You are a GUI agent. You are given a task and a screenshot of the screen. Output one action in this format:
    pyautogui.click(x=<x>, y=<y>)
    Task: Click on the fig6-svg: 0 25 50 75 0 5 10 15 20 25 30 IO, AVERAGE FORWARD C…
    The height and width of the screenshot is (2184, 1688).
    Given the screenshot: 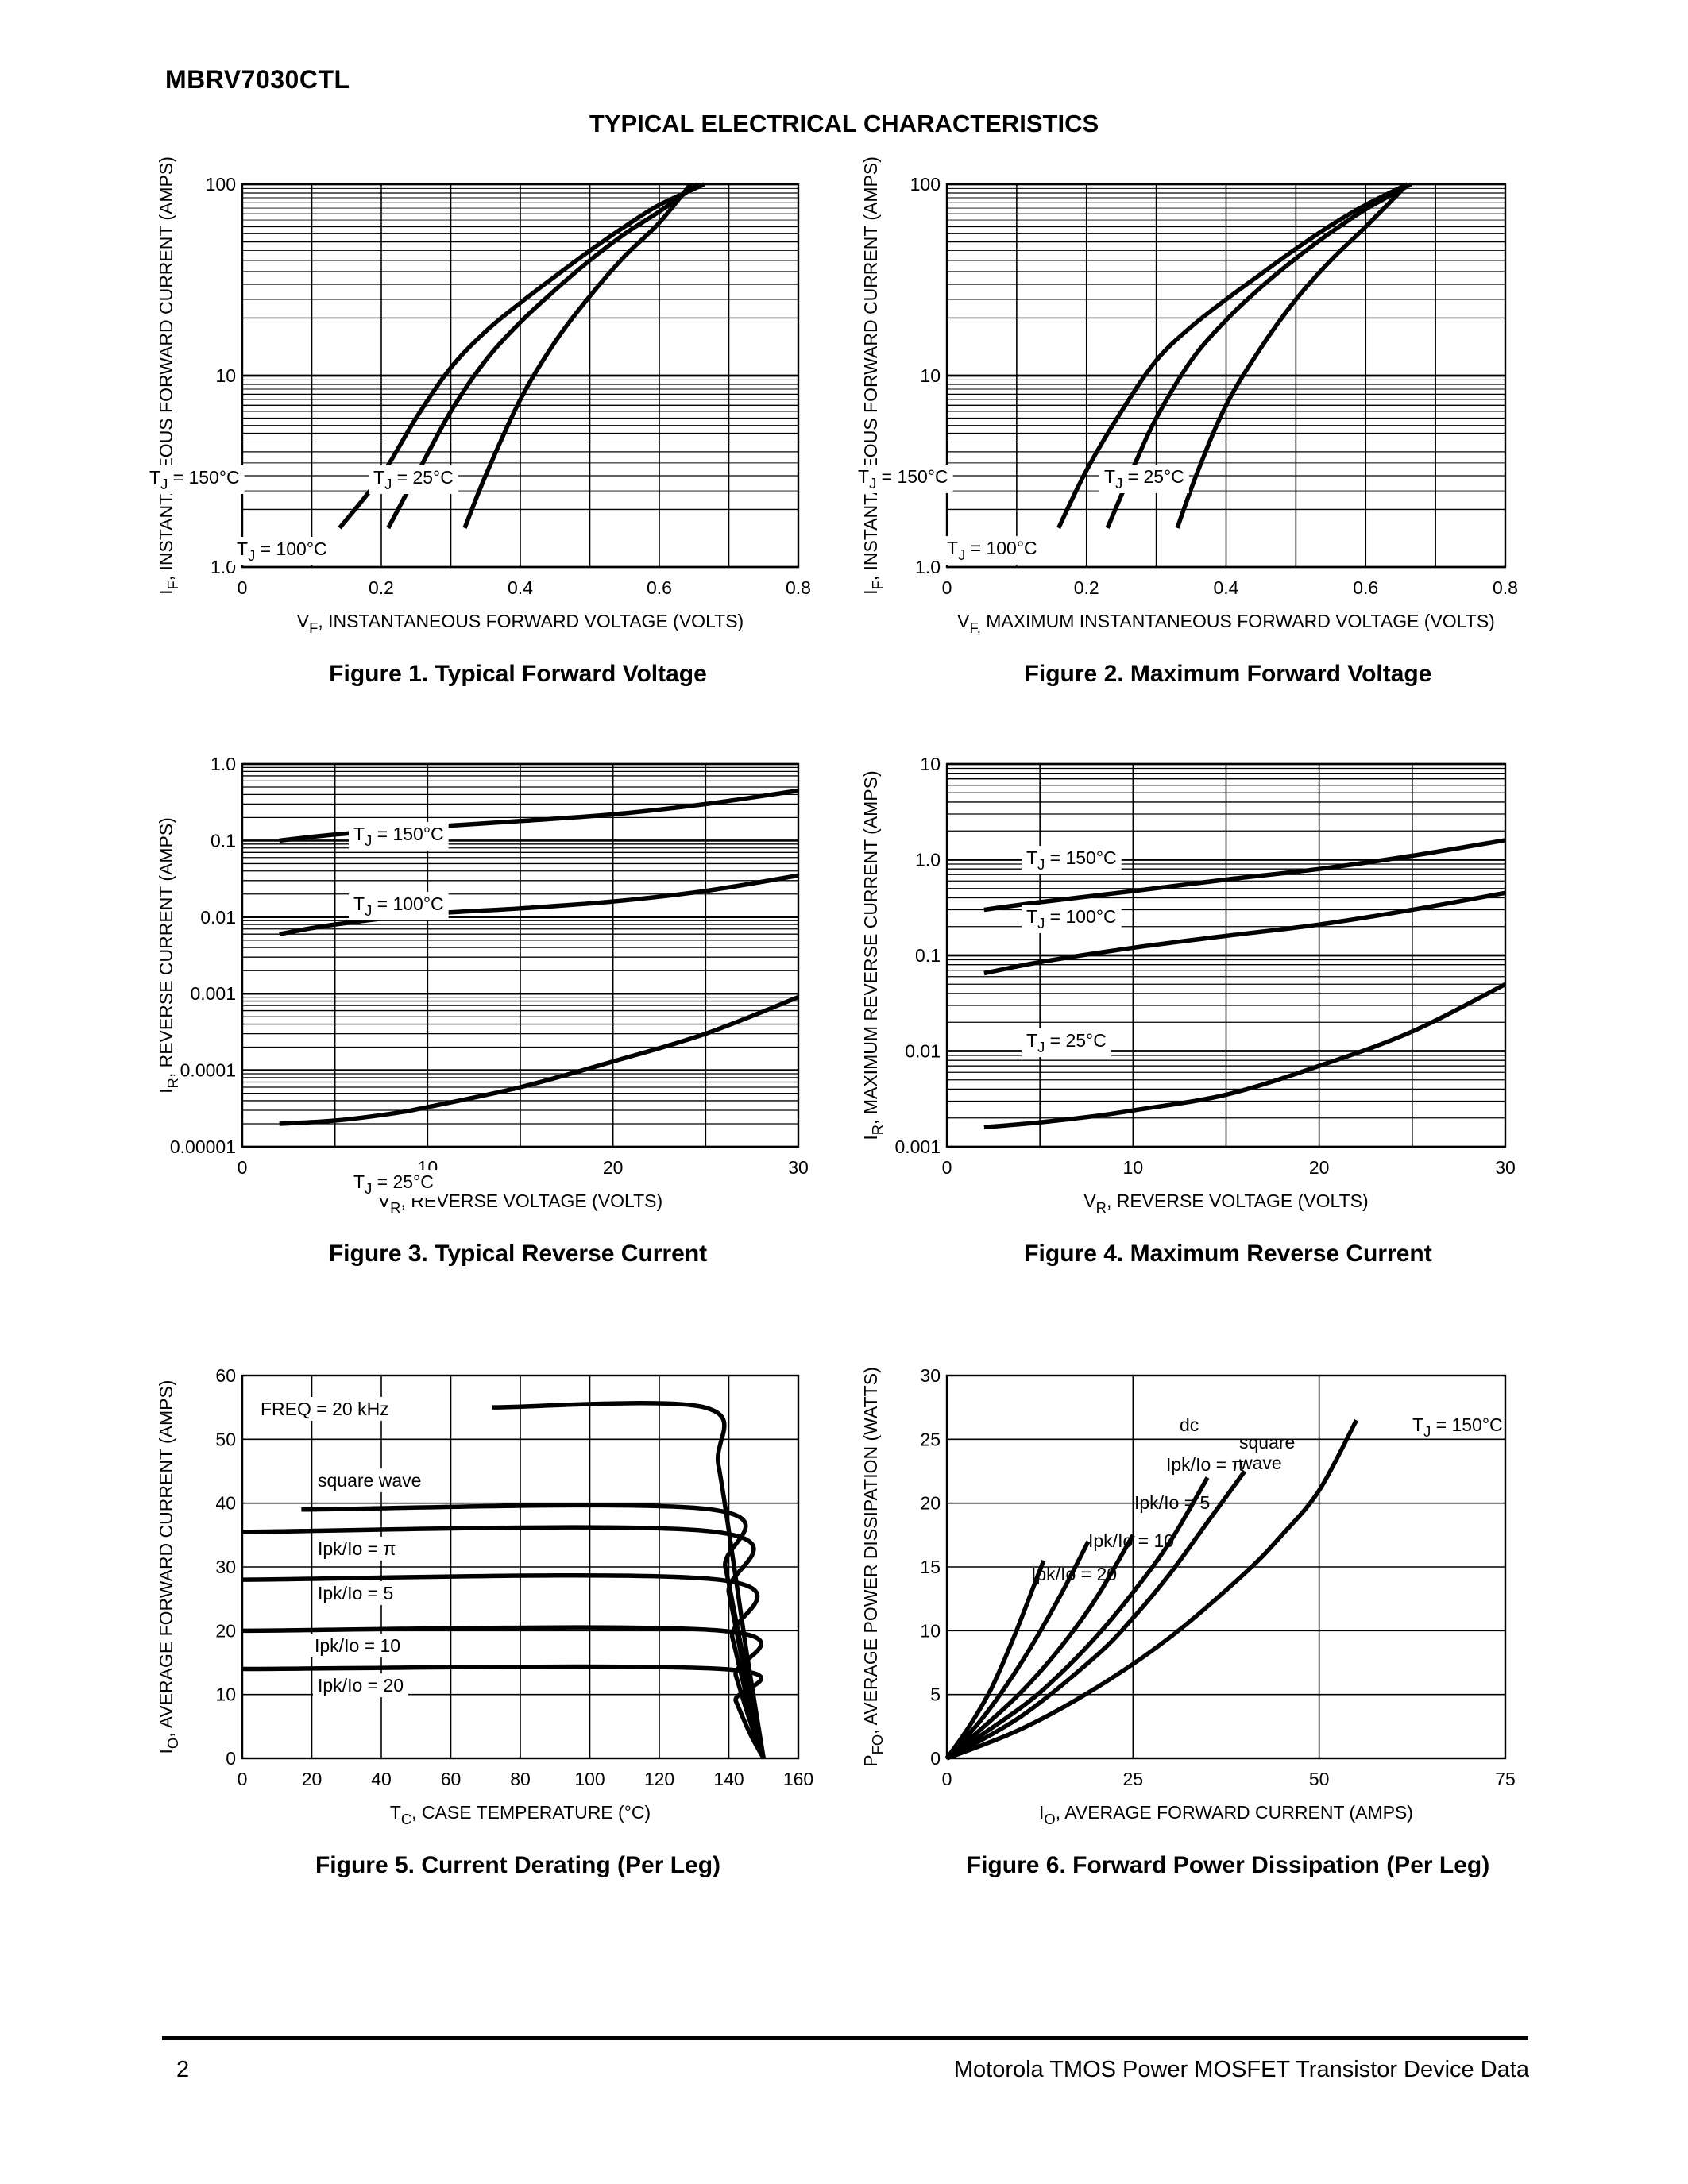 What is the action you would take?
    pyautogui.click(x=1188, y=1596)
    